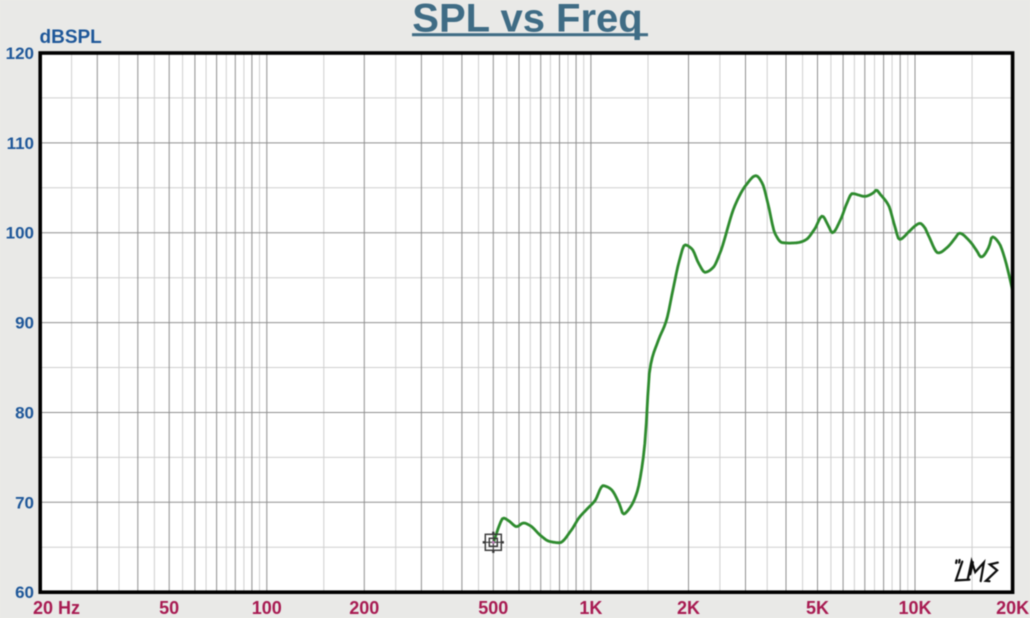 Image resolution: width=1030 pixels, height=618 pixels. Describe the element at coordinates (169, 608) in the screenshot. I see `svg-text: 50` at that location.